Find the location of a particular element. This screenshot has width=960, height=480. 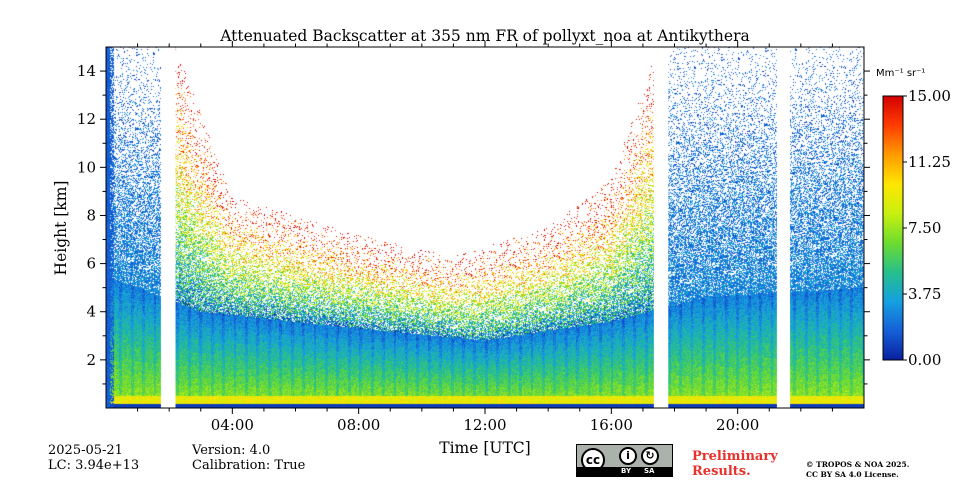

y-axis-label: Height [km] is located at coordinates (61, 228).